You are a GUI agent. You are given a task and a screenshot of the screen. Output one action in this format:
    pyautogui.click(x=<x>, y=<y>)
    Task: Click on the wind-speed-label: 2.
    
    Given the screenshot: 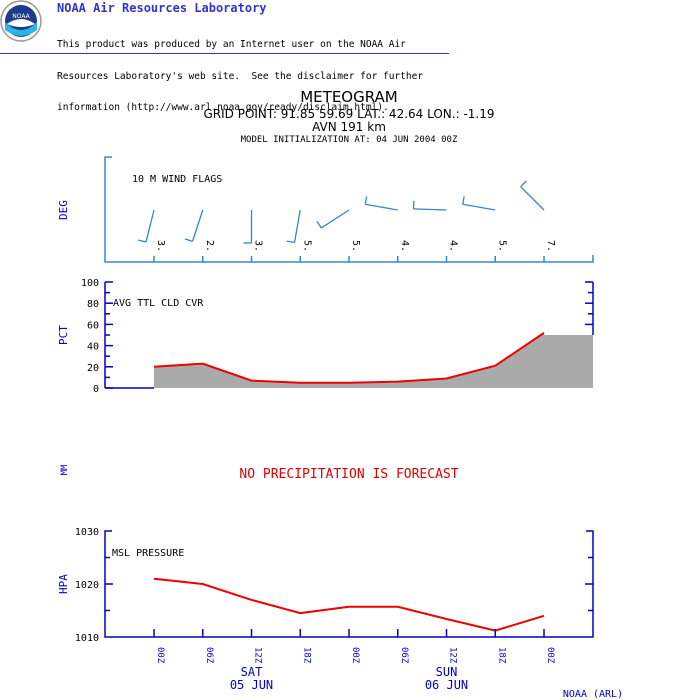 What is the action you would take?
    pyautogui.click(x=209, y=246)
    